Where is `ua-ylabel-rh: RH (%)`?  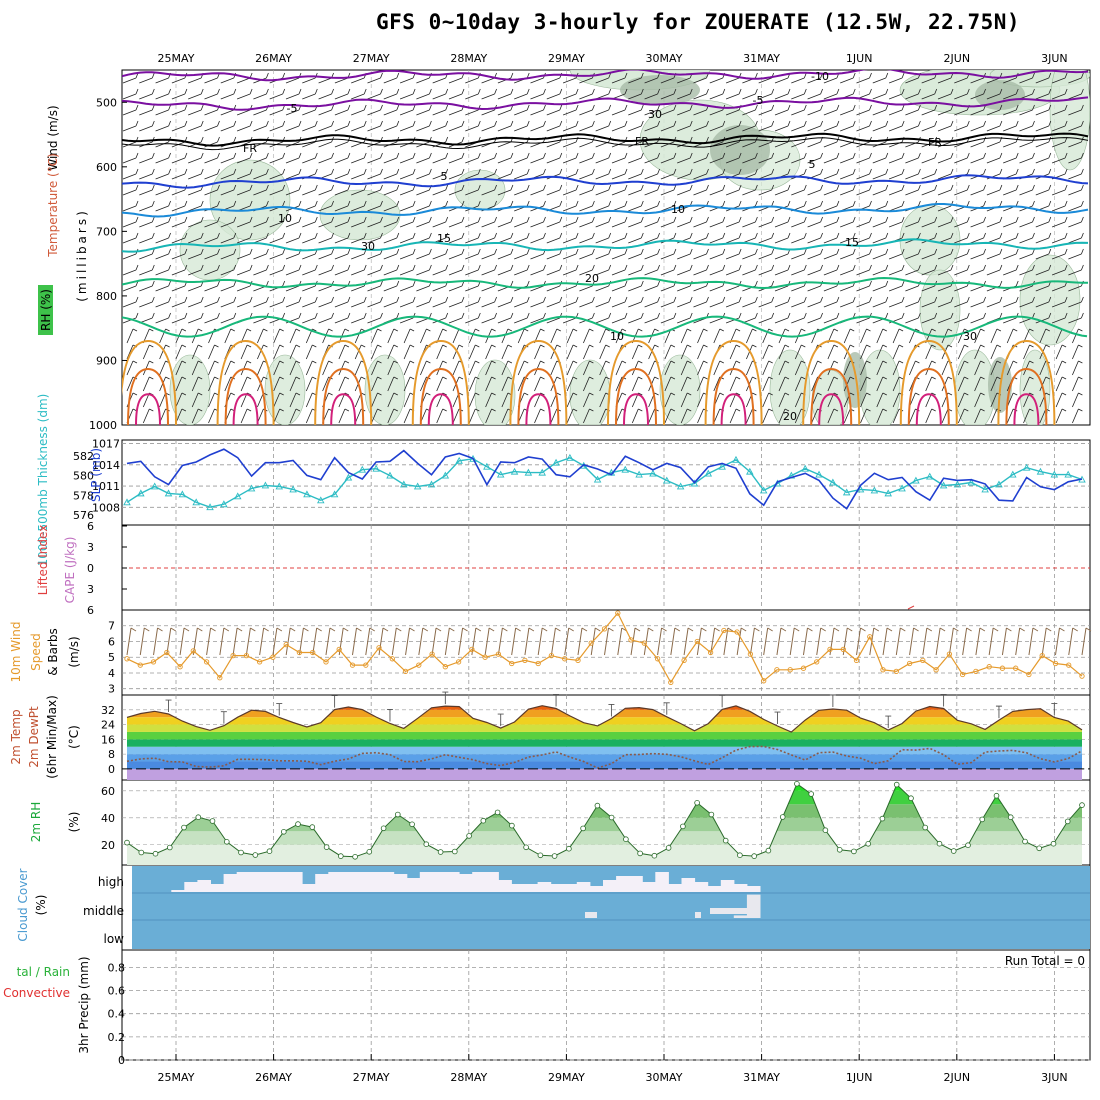 ua-ylabel-rh: RH (%) is located at coordinates (46, 310).